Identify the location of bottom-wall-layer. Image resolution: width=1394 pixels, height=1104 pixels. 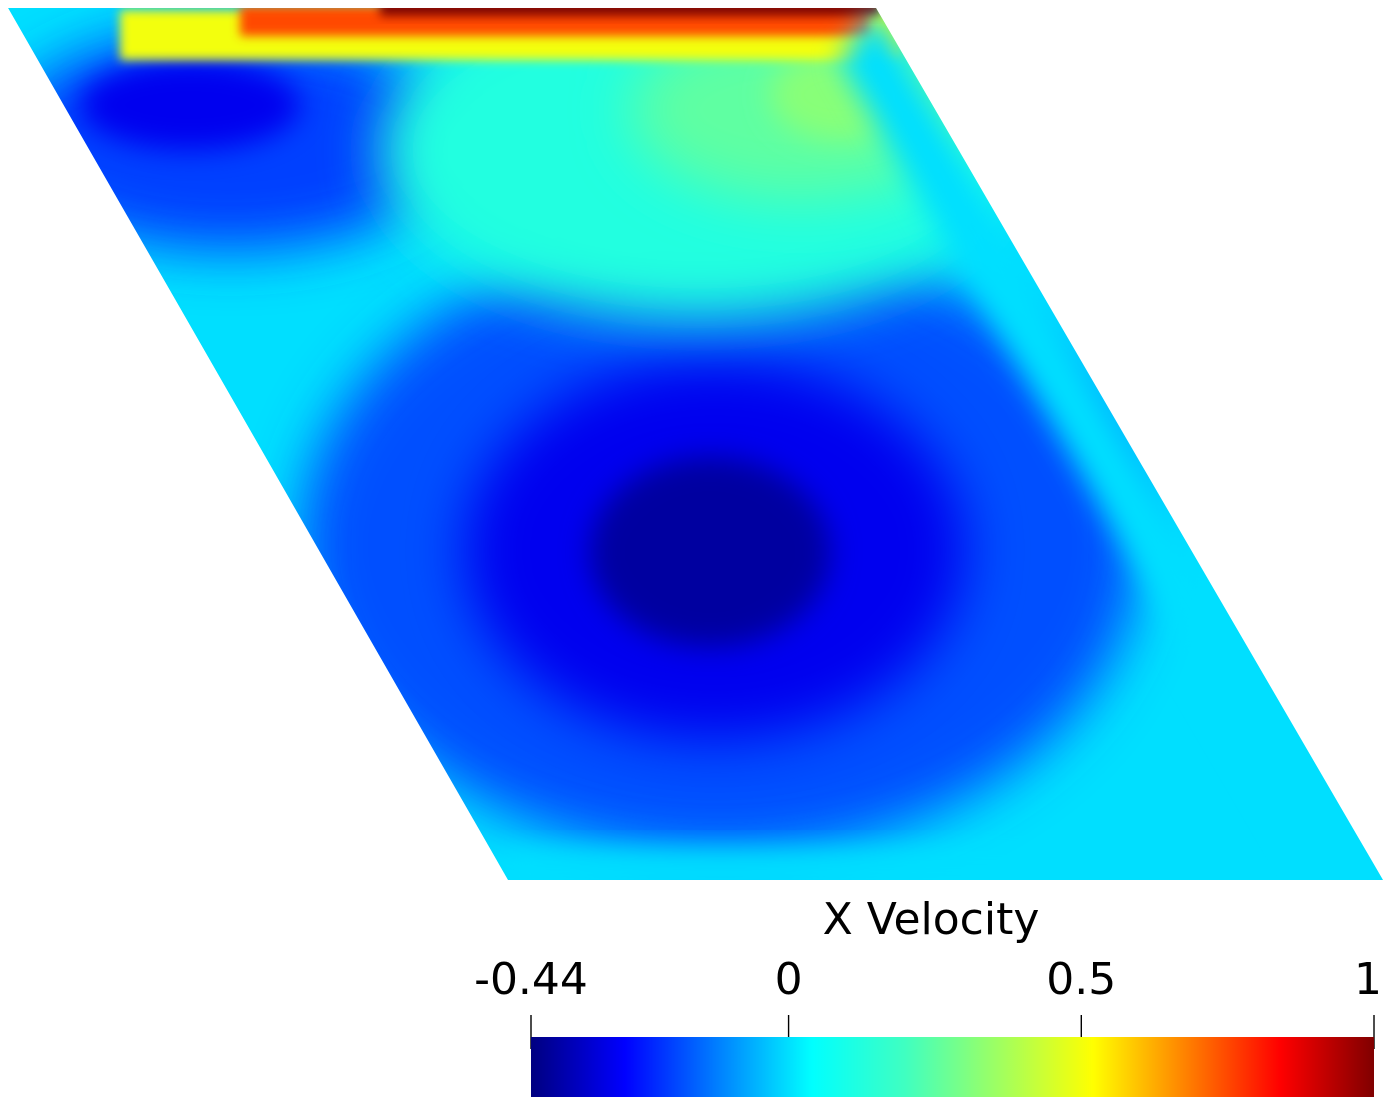
(941, 865).